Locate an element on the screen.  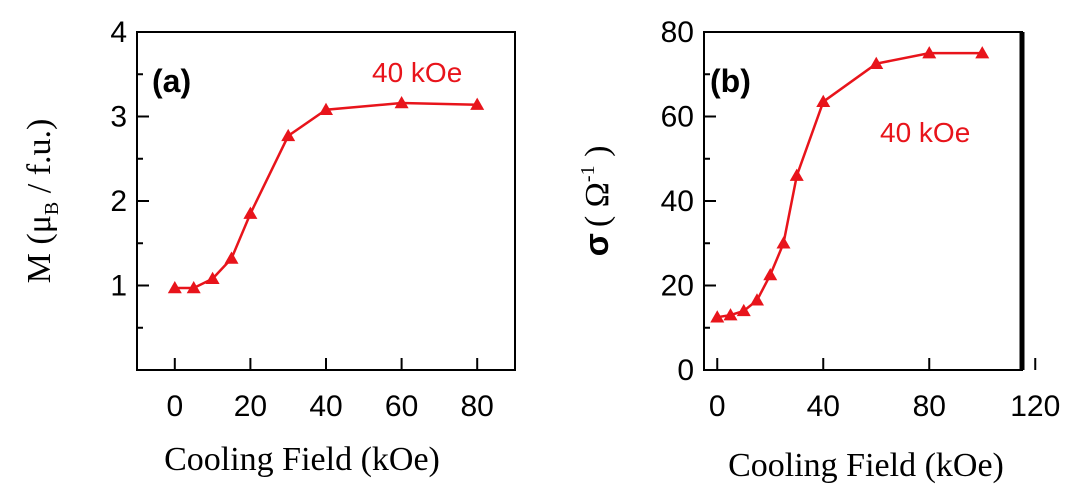
x-axis-title-b: Cooling Field (kOe) is located at coordinates (866, 465).